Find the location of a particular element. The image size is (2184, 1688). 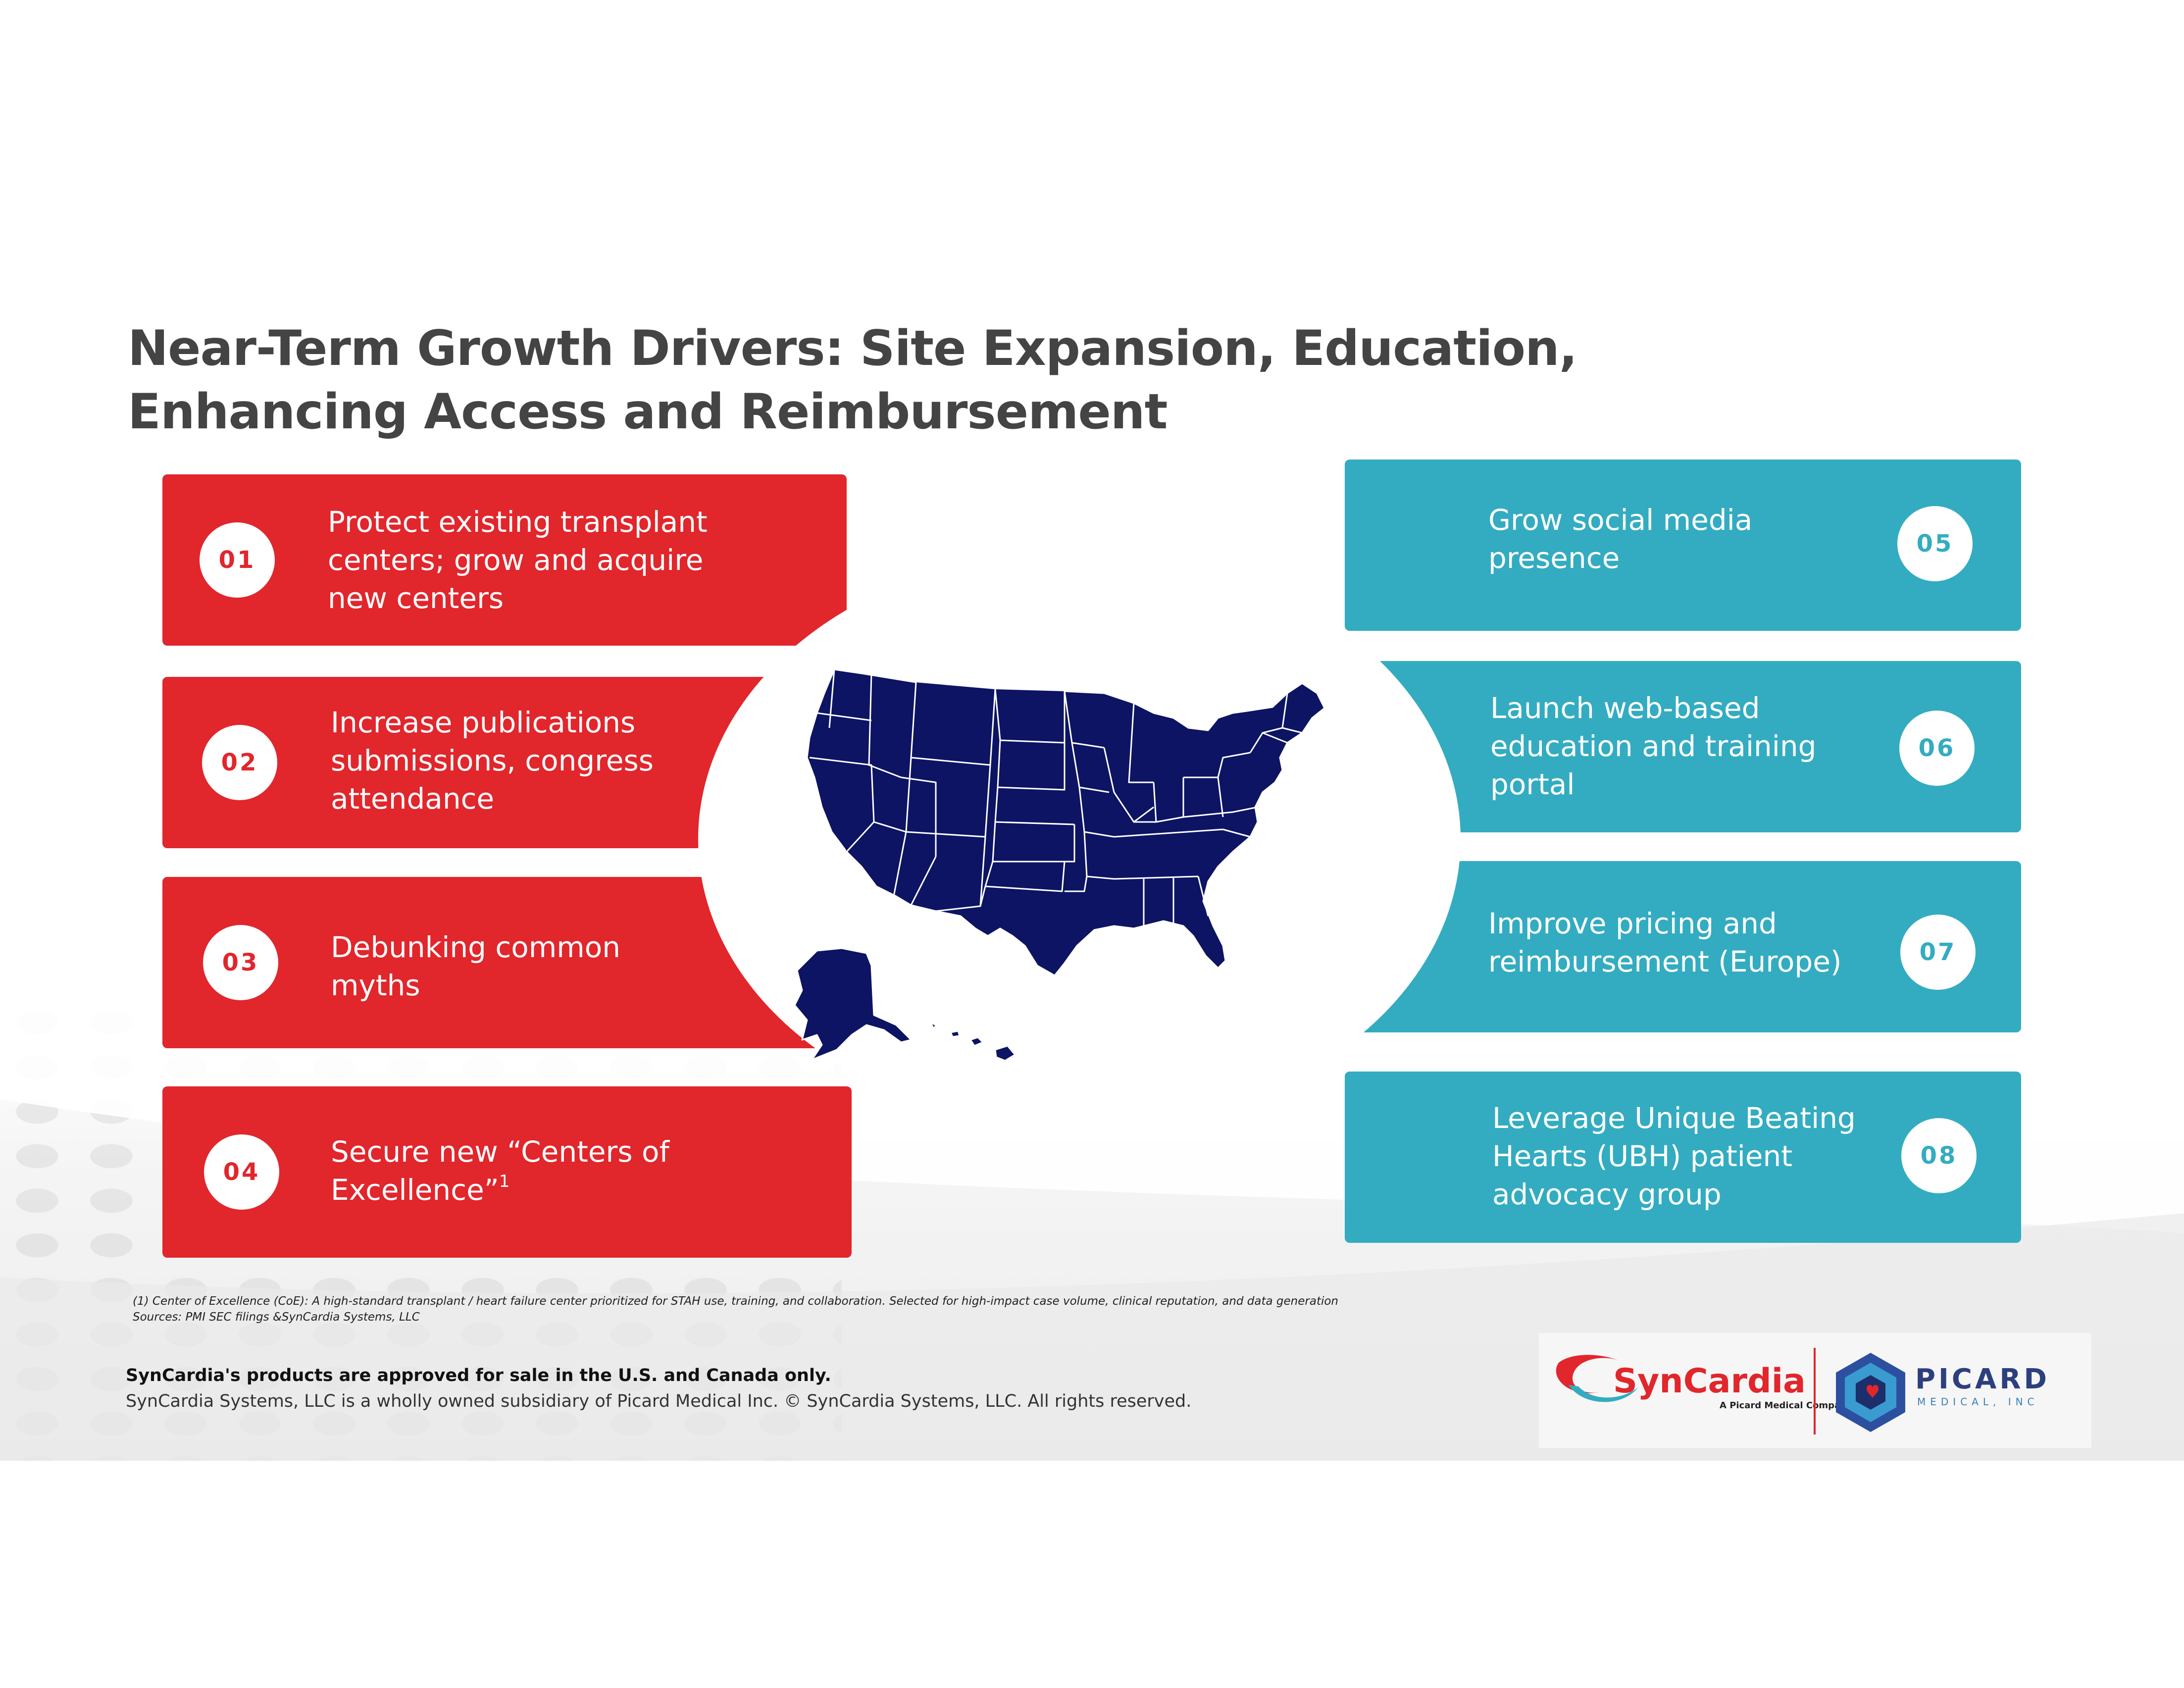

picard-emblem is located at coordinates (1870, 1392).